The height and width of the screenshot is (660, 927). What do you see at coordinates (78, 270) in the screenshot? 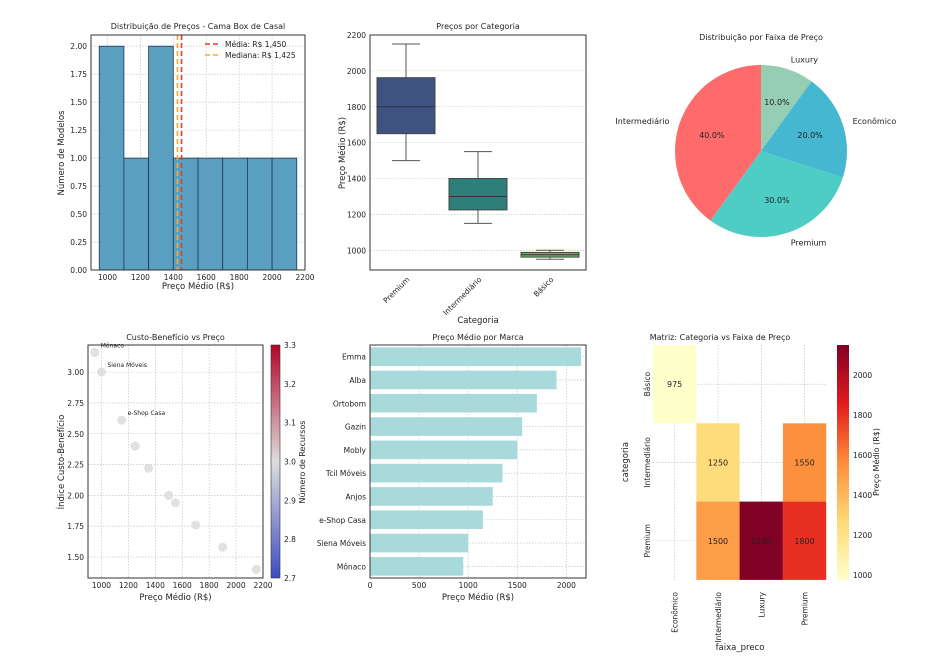
I see `y-tick-label: 0.00` at bounding box center [78, 270].